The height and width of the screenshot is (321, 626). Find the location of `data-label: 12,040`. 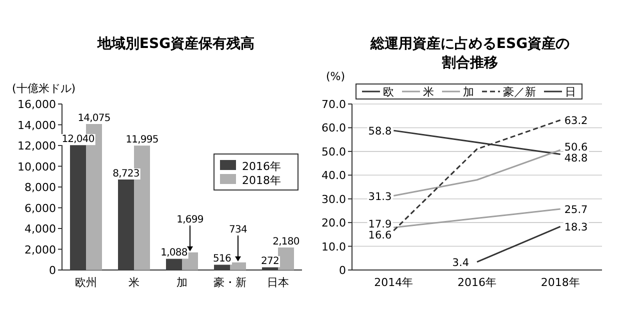

data-label: 12,040 is located at coordinates (78, 140).